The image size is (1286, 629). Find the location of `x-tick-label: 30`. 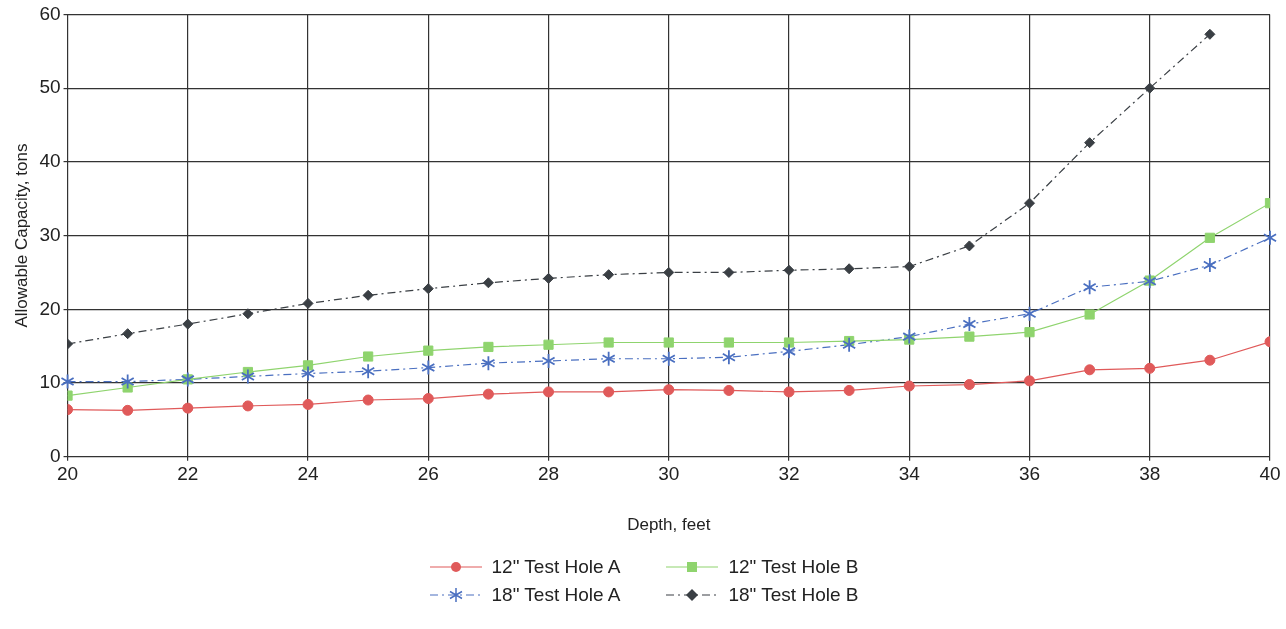

x-tick-label: 30 is located at coordinates (669, 474).